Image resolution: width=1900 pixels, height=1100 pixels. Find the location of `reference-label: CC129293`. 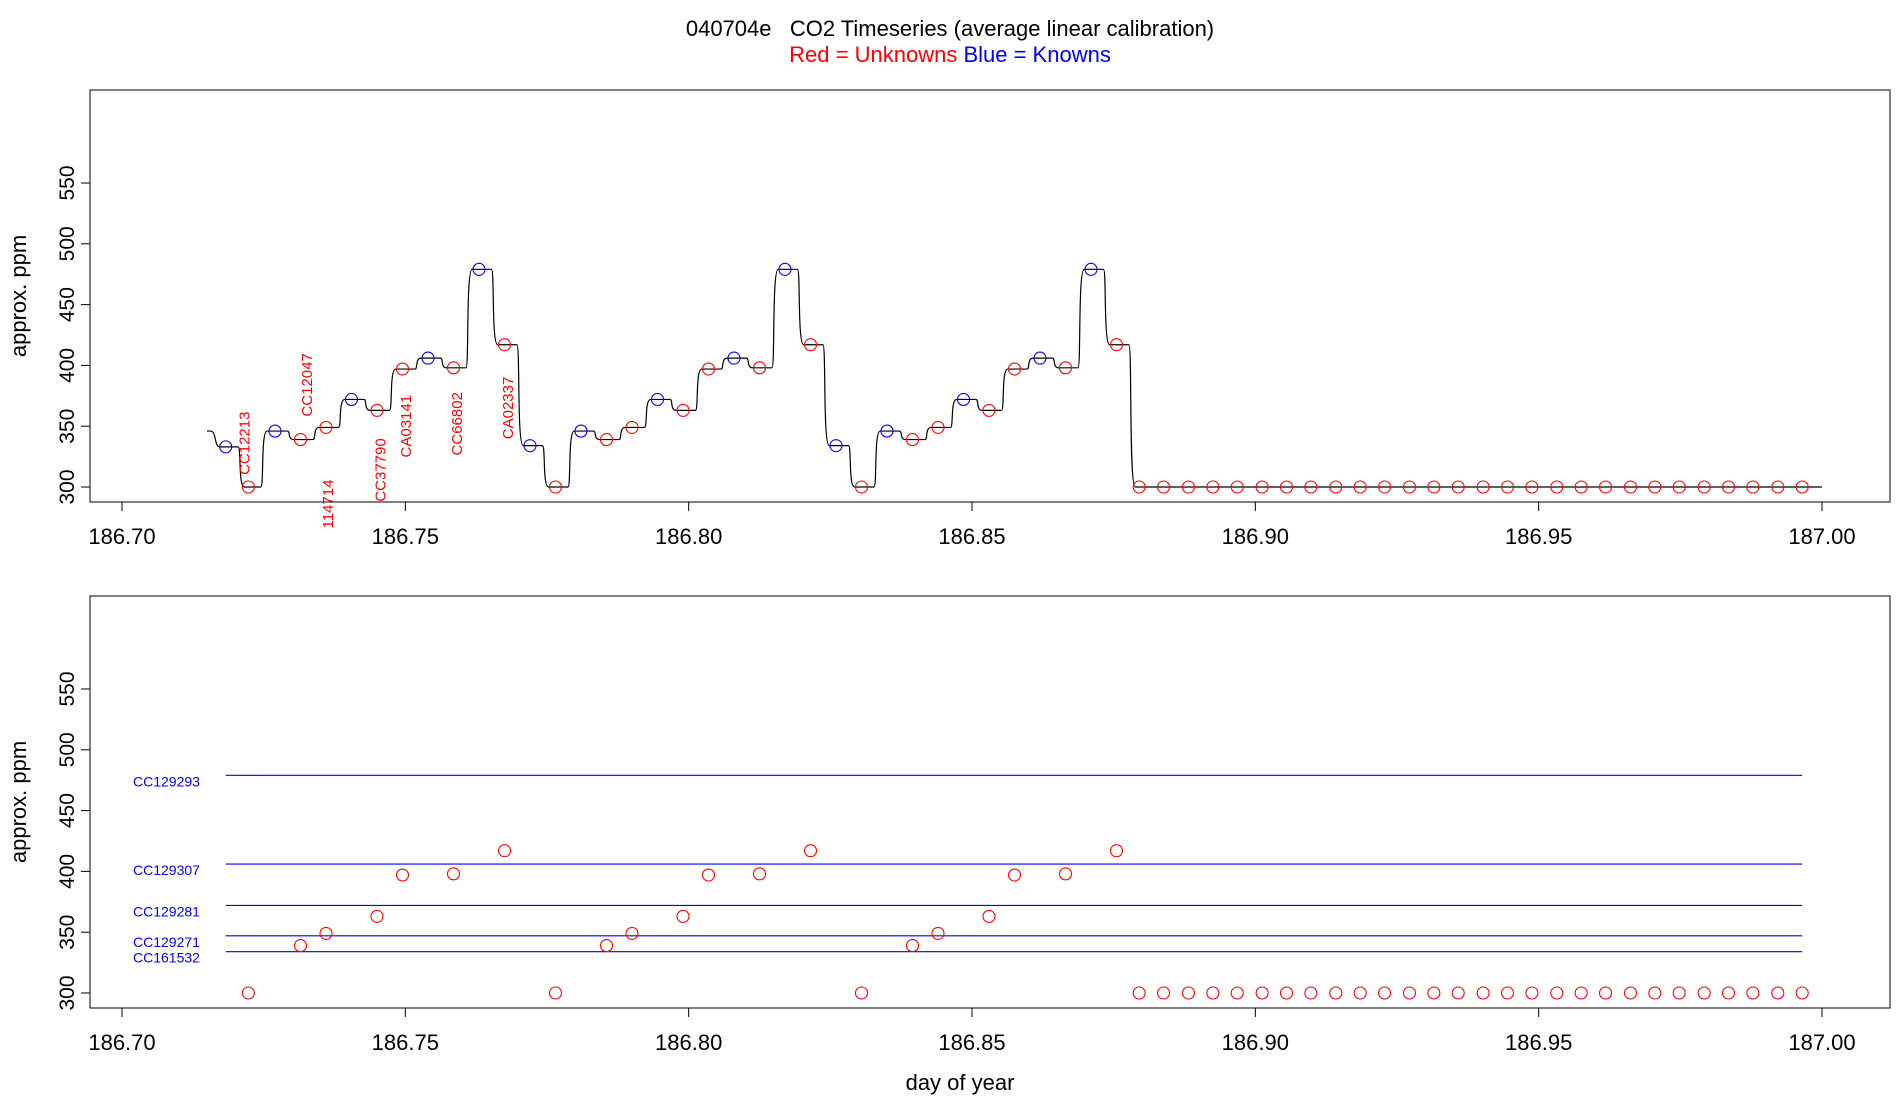

reference-label: CC129293 is located at coordinates (166, 781).